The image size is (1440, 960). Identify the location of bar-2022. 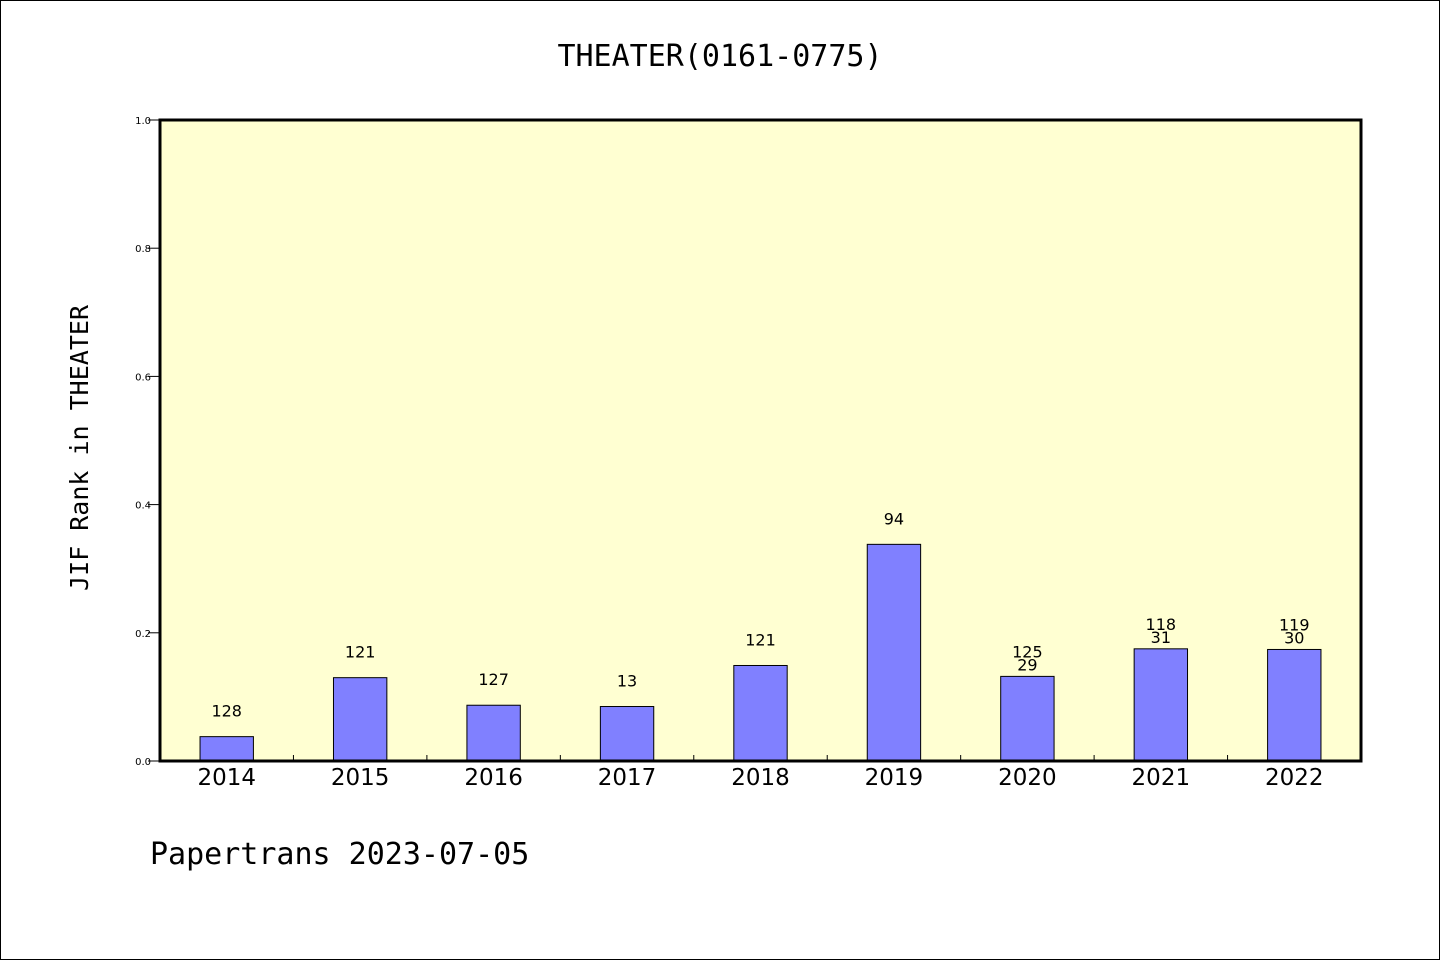
(1294, 705).